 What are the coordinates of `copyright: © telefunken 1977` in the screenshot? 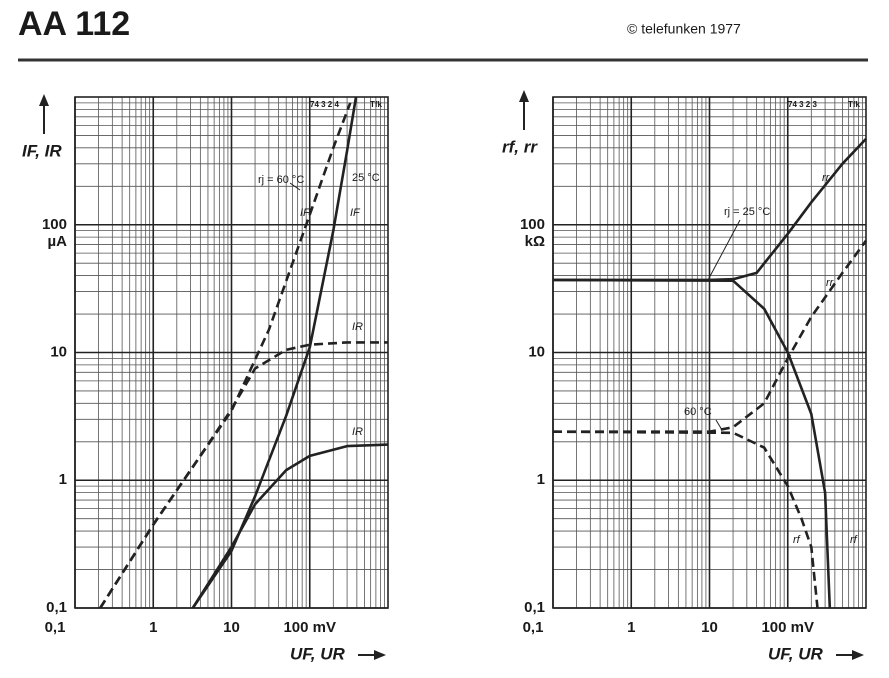 It's located at (684, 29).